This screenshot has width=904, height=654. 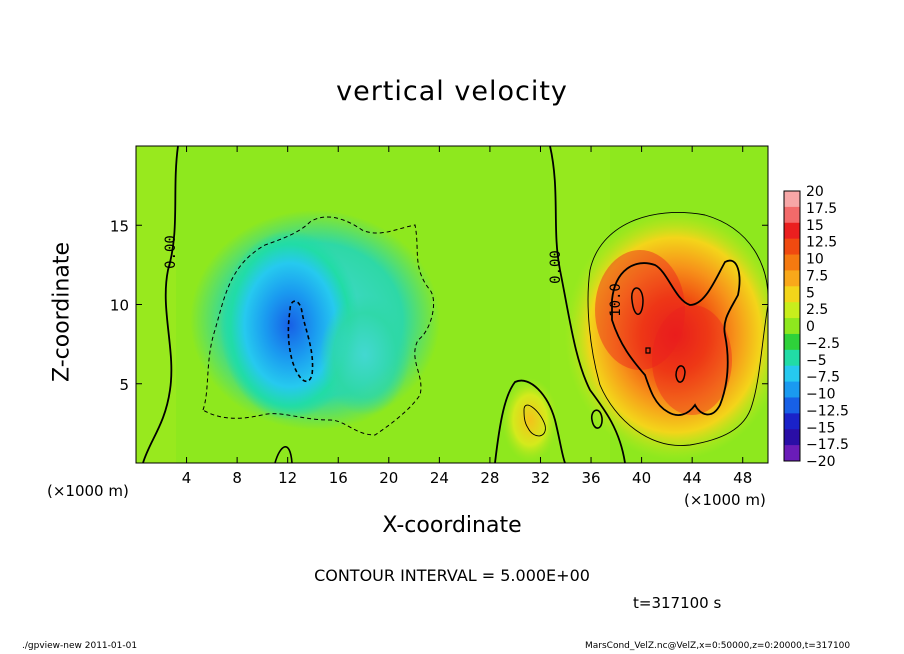 I want to click on colorbar-label: 20, so click(x=815, y=192).